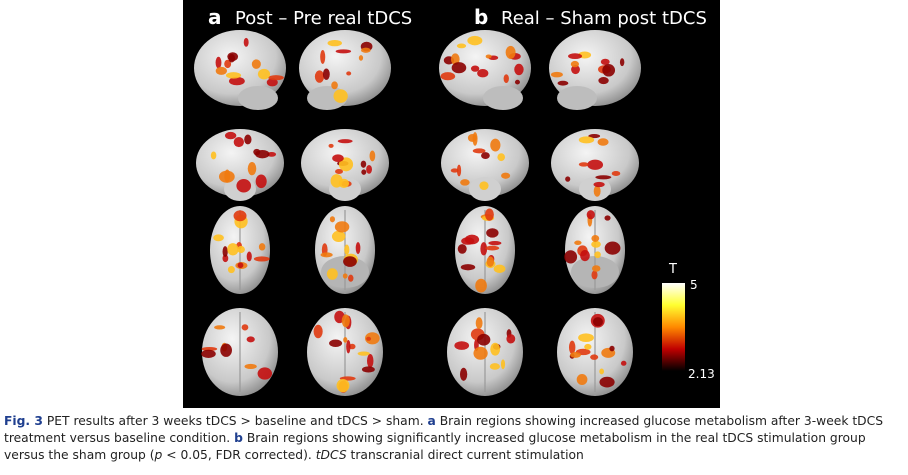 Image resolution: width=908 pixels, height=475 pixels. I want to click on panel-letter: a, so click(215, 17).